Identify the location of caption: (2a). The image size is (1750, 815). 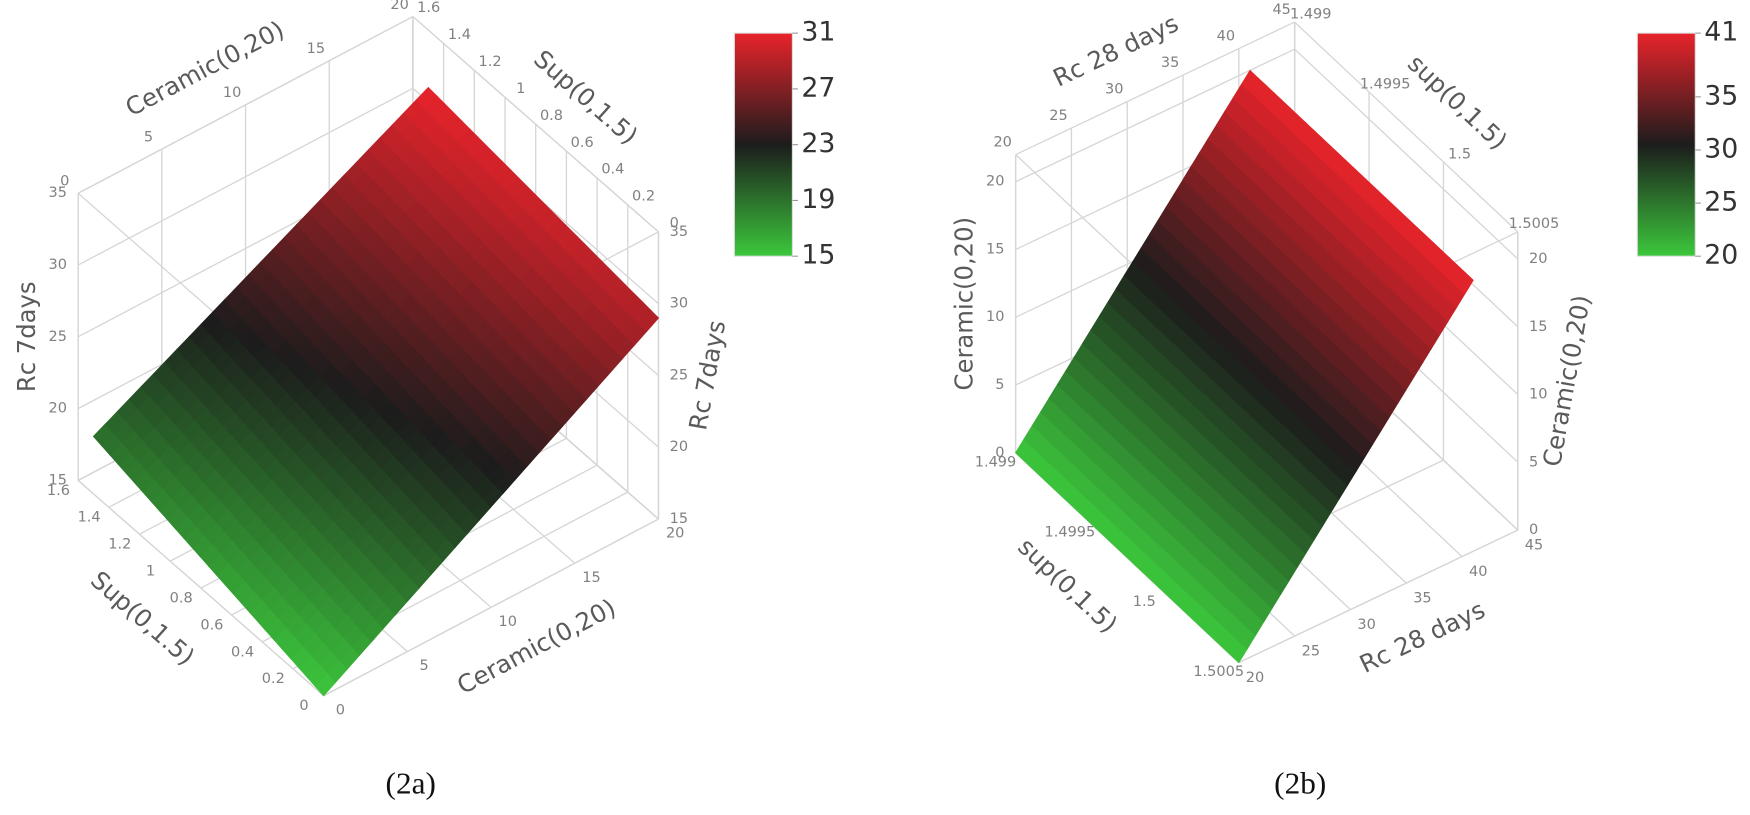
(411, 783).